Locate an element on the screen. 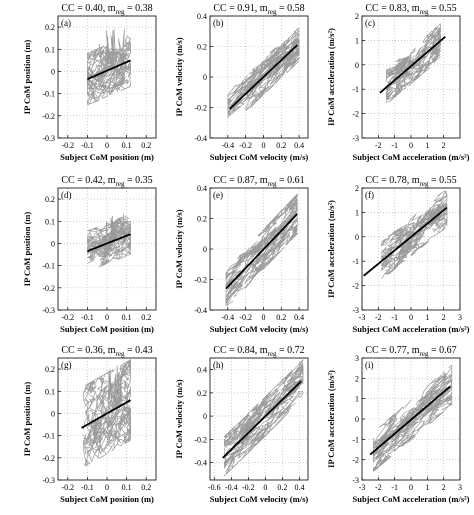  x-axis-label: Subject CoM acceleration (m/s²) is located at coordinates (410, 499).